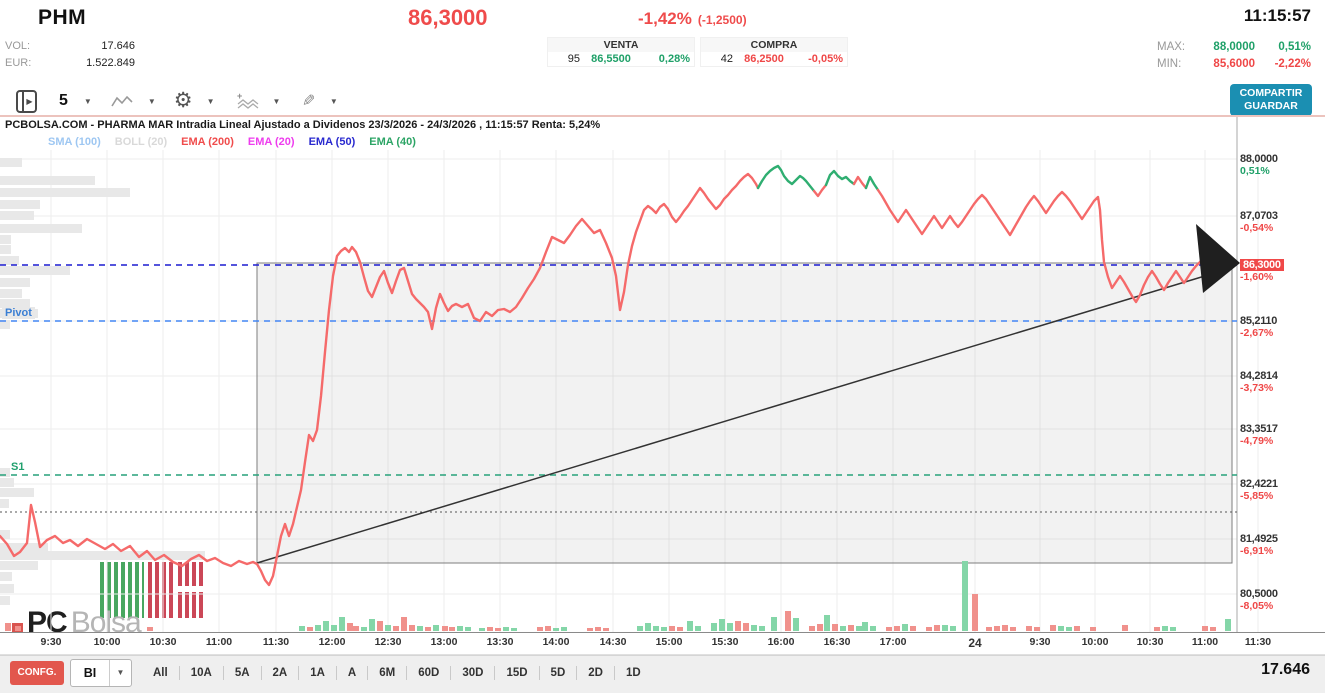 The height and width of the screenshot is (693, 1325). Describe the element at coordinates (559, 673) in the screenshot. I see `range-button-5d: 5D` at that location.